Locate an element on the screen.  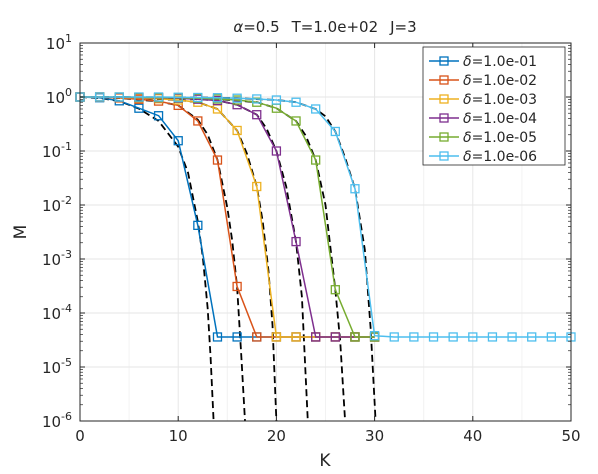
legend-box is located at coordinates (494, 106).